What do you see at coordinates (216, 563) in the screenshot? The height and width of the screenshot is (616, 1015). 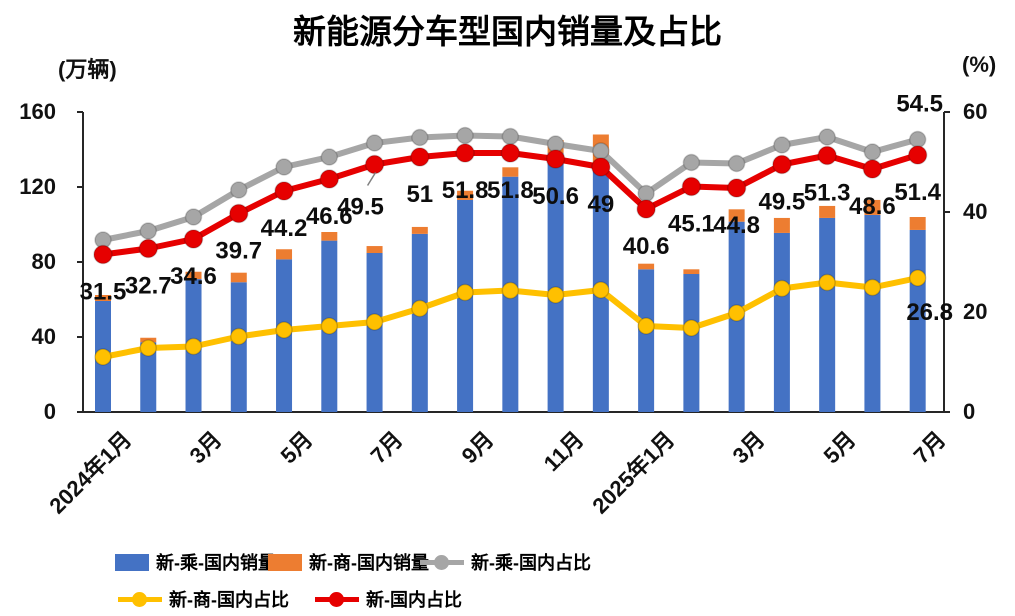 I see `legend-label: 新-乘-国内销量` at bounding box center [216, 563].